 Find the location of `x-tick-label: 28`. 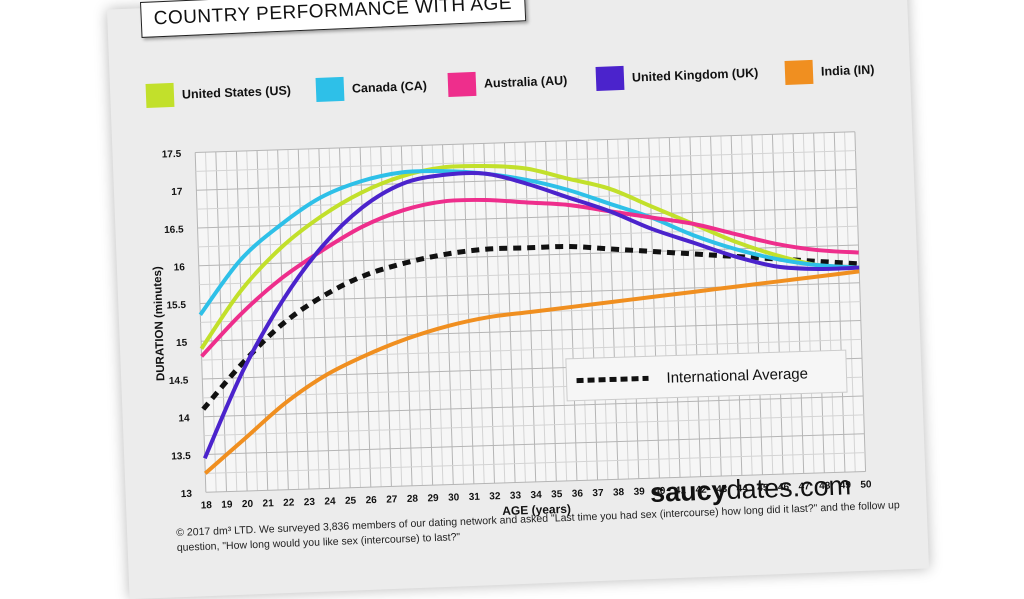

x-tick-label: 28 is located at coordinates (413, 499).